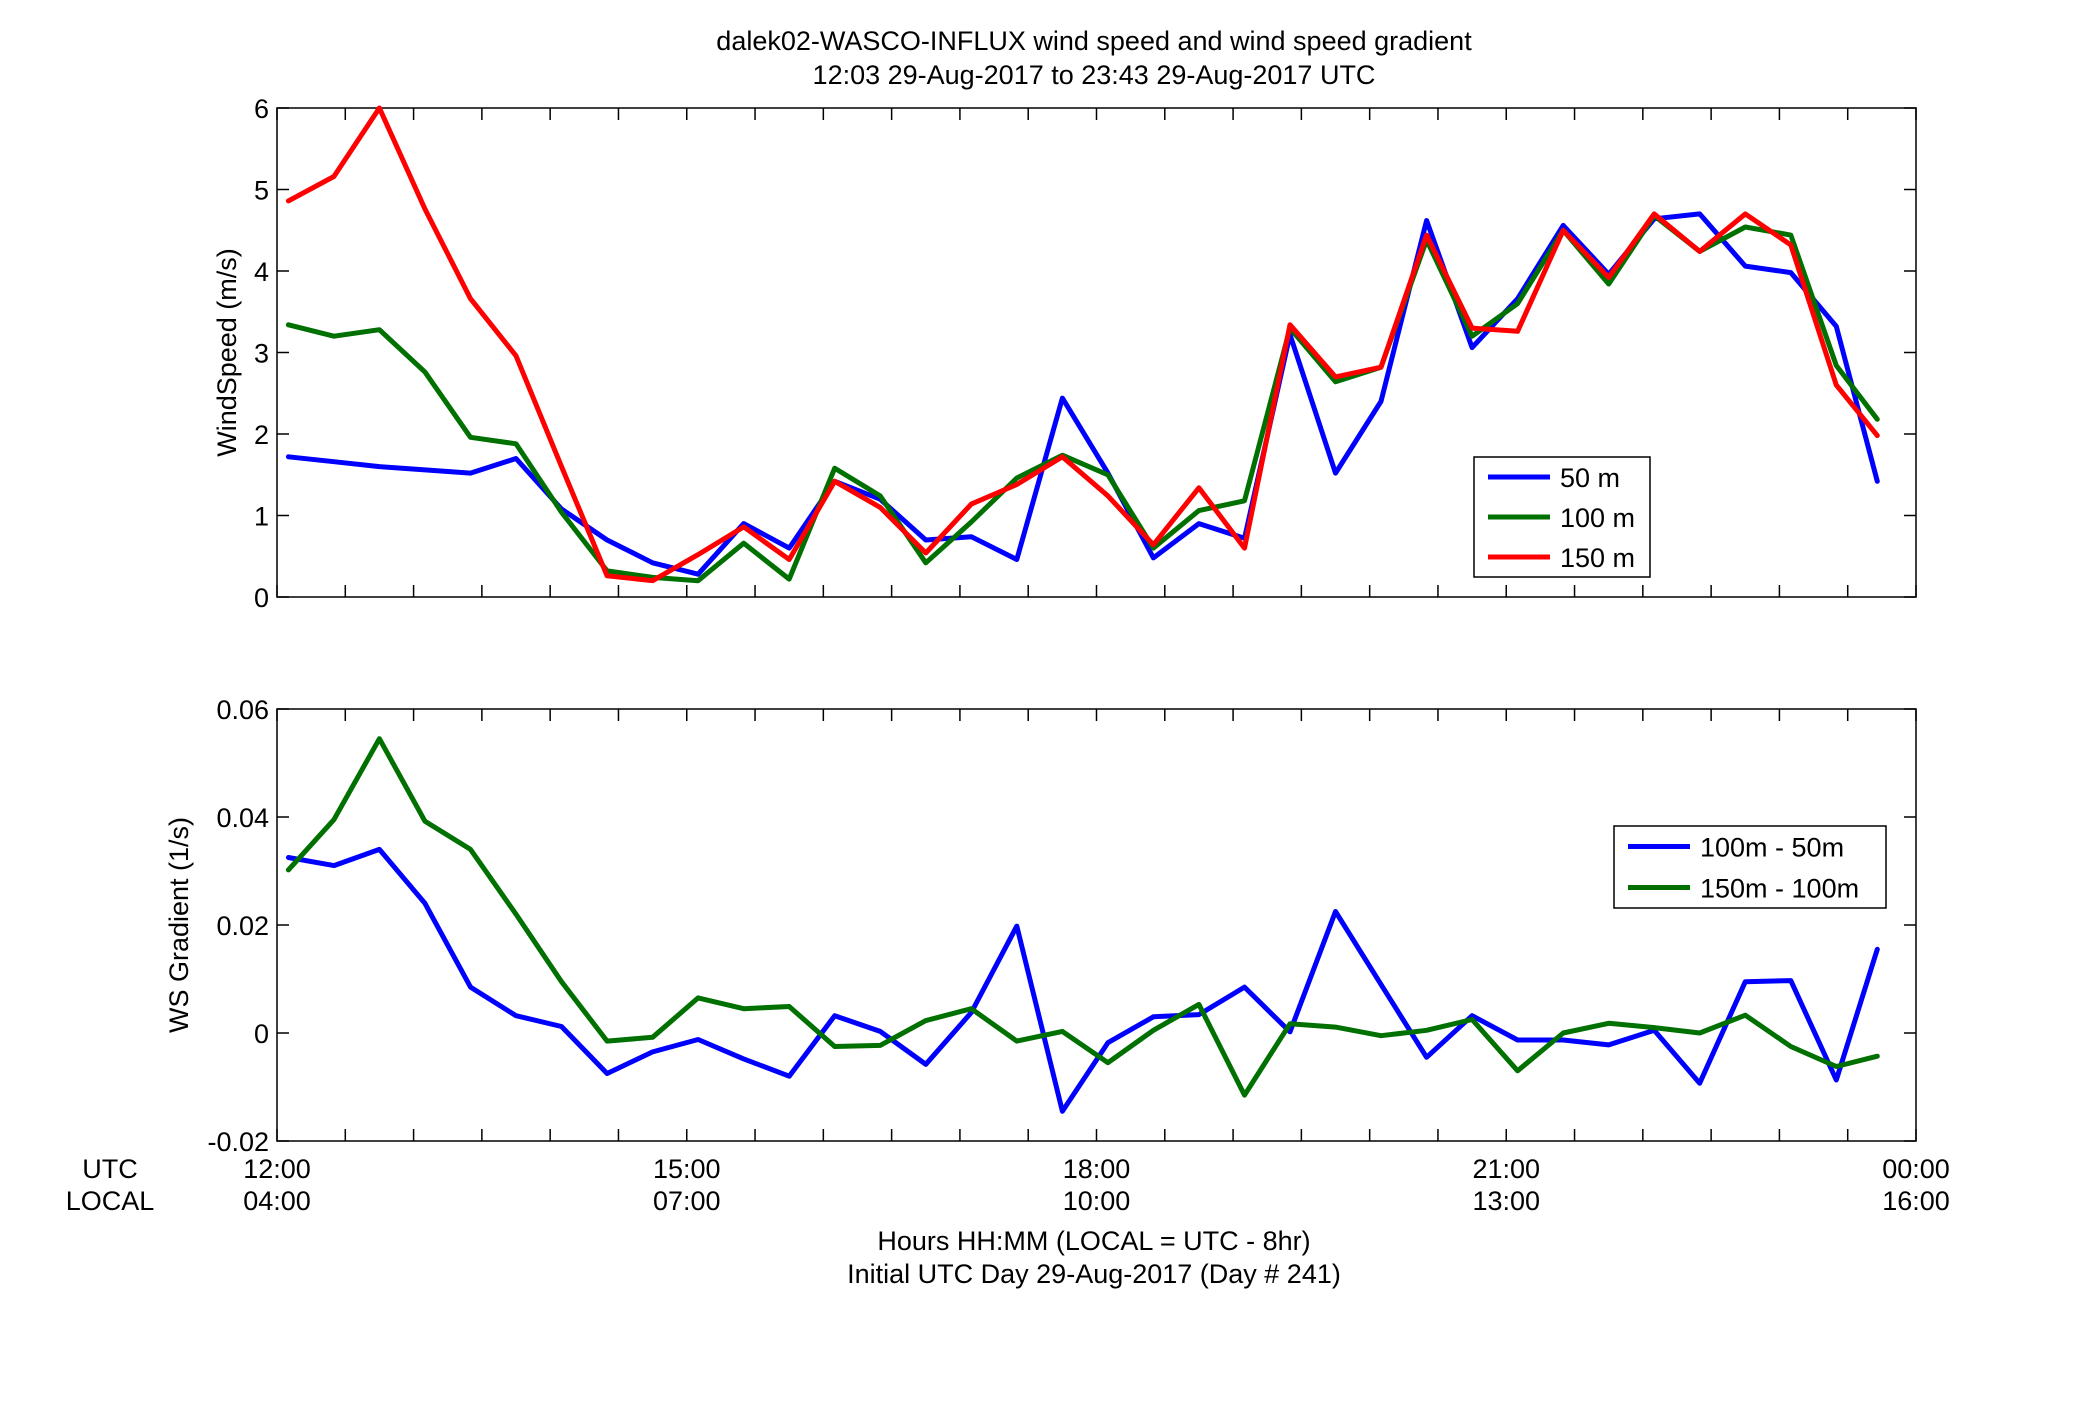 The width and height of the screenshot is (2098, 1425). Describe the element at coordinates (1597, 518) in the screenshot. I see `legend-label: 100 m` at that location.